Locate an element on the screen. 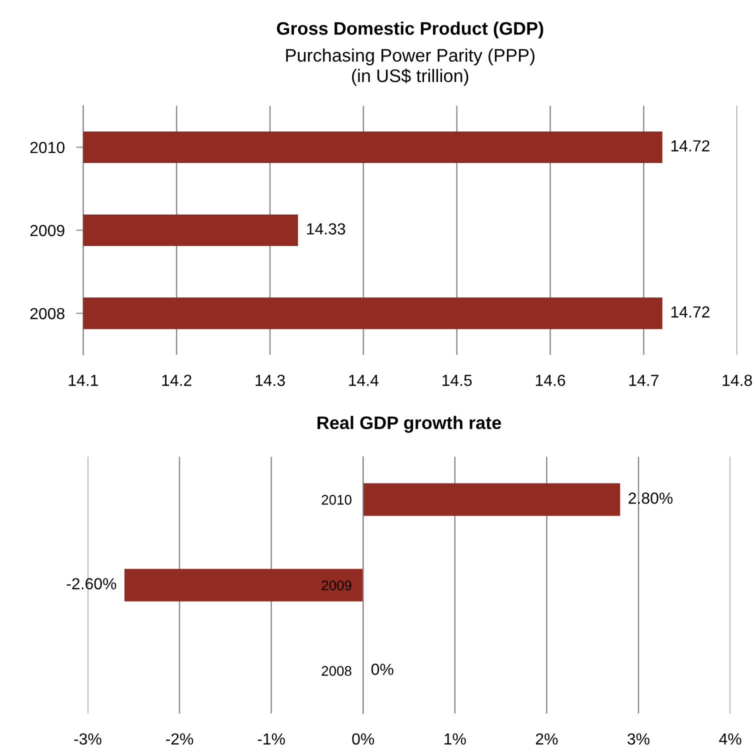 The width and height of the screenshot is (756, 755). data-label: -2.60% is located at coordinates (91, 584).